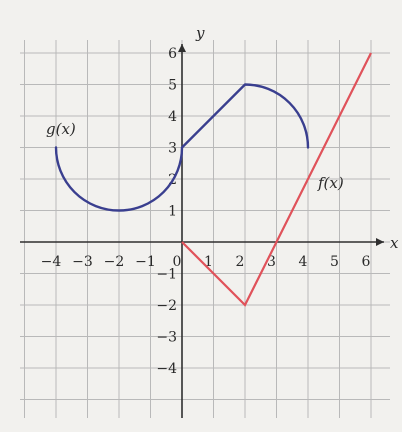 The width and height of the screenshot is (402, 432). Describe the element at coordinates (172, 54) in the screenshot. I see `y-tick-label: 6` at that location.